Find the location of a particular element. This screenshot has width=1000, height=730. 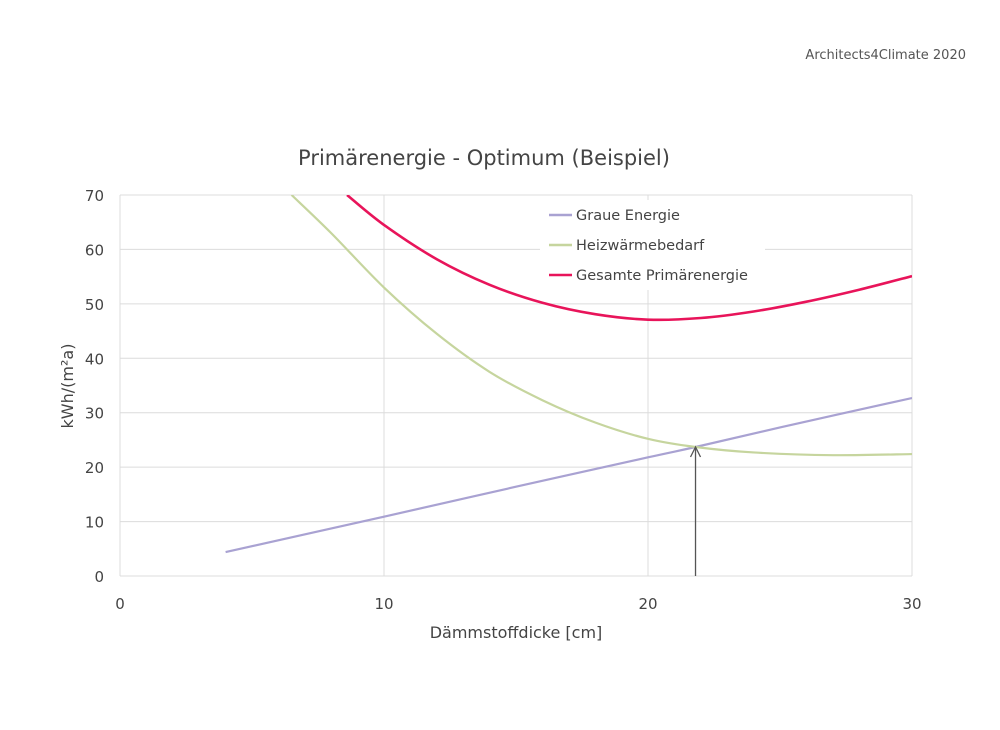

legend-background is located at coordinates (652, 245).